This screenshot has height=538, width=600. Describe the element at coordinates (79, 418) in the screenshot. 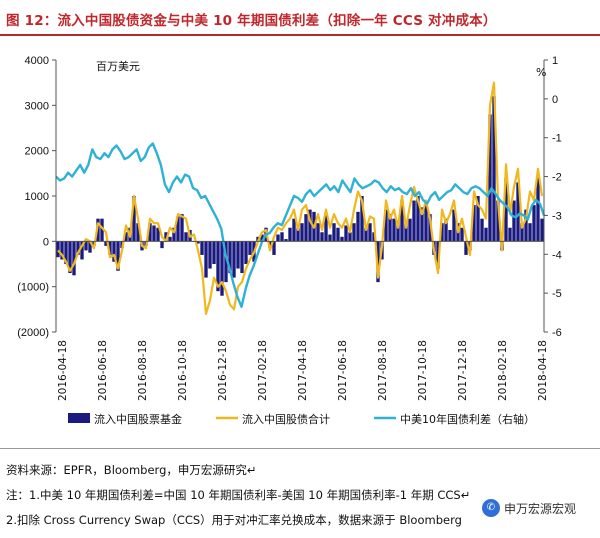

I see `legend-swatch-equity` at that location.